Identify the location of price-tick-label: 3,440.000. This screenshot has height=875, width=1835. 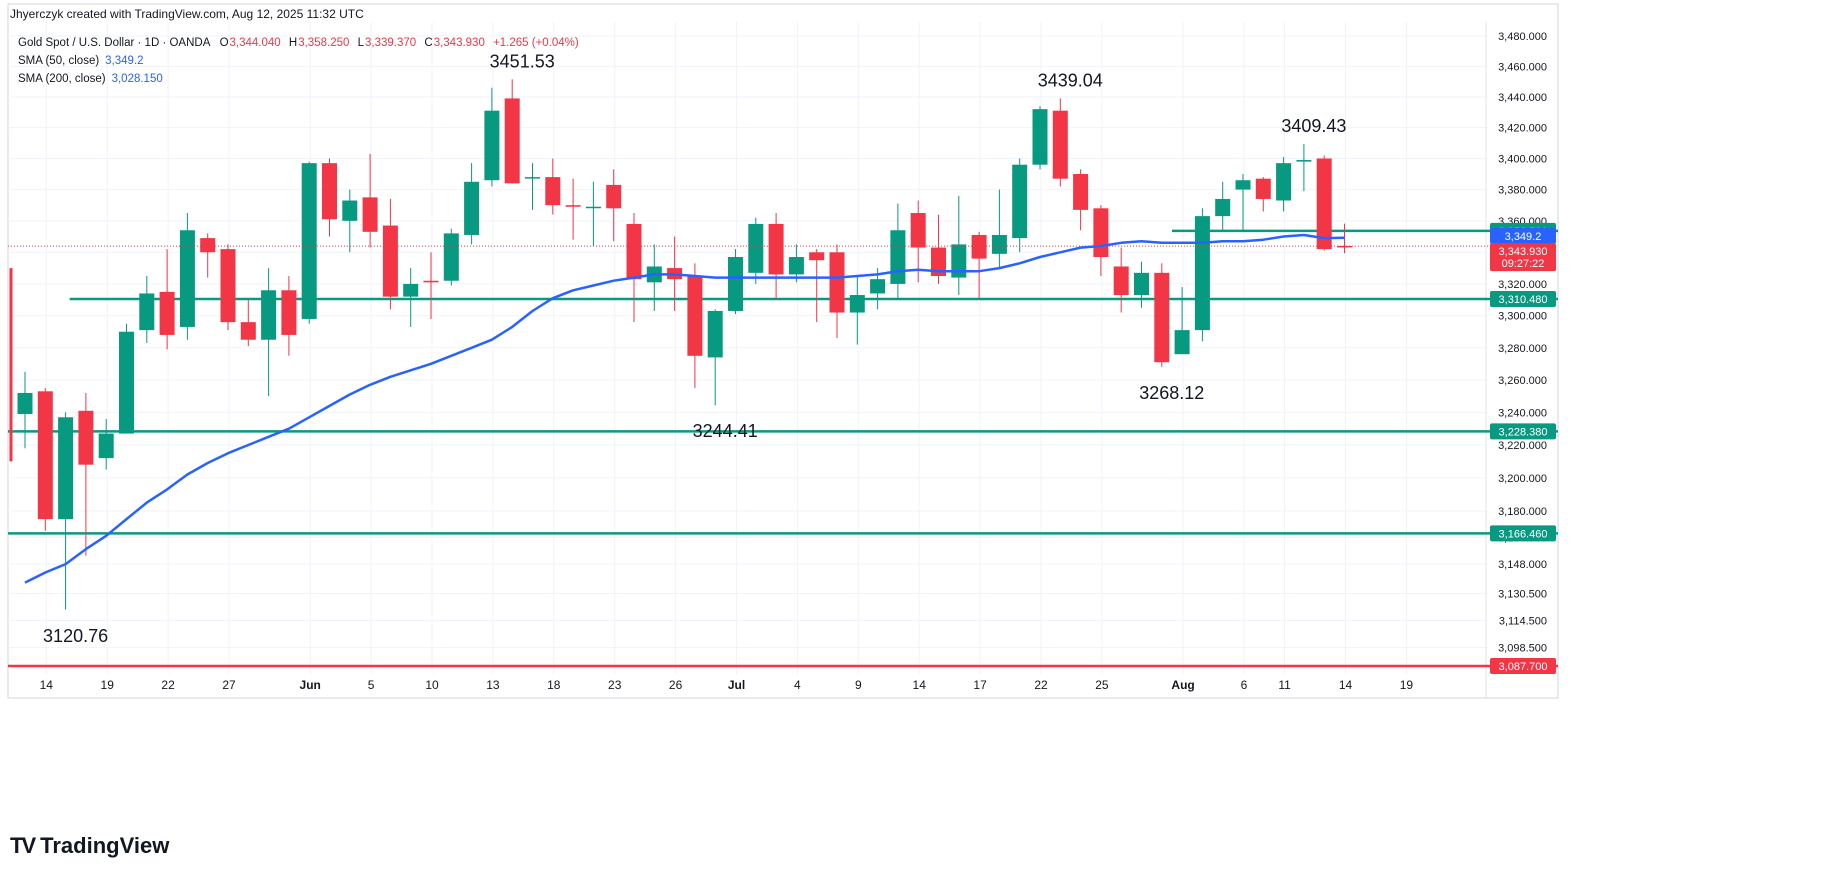
(1522, 98).